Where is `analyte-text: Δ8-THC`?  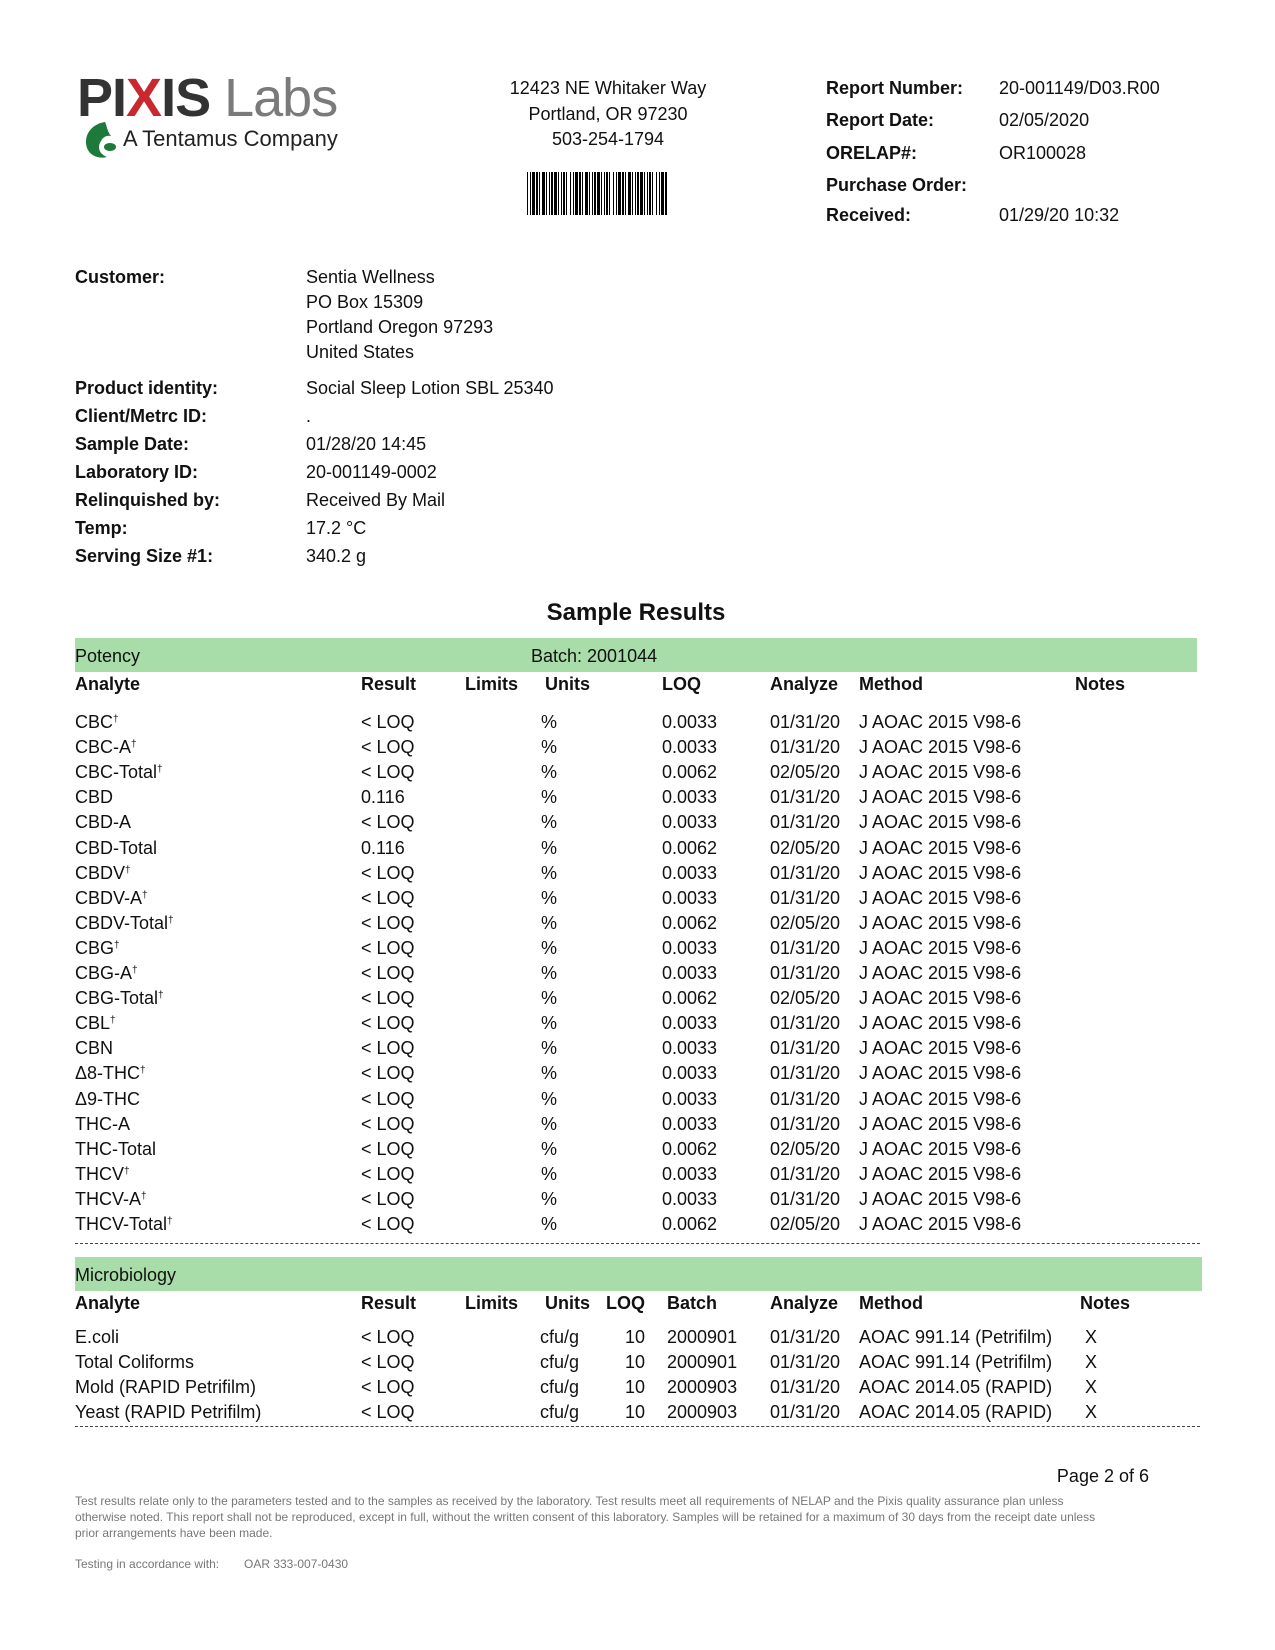
analyte-text: Δ8-THC is located at coordinates (108, 1073).